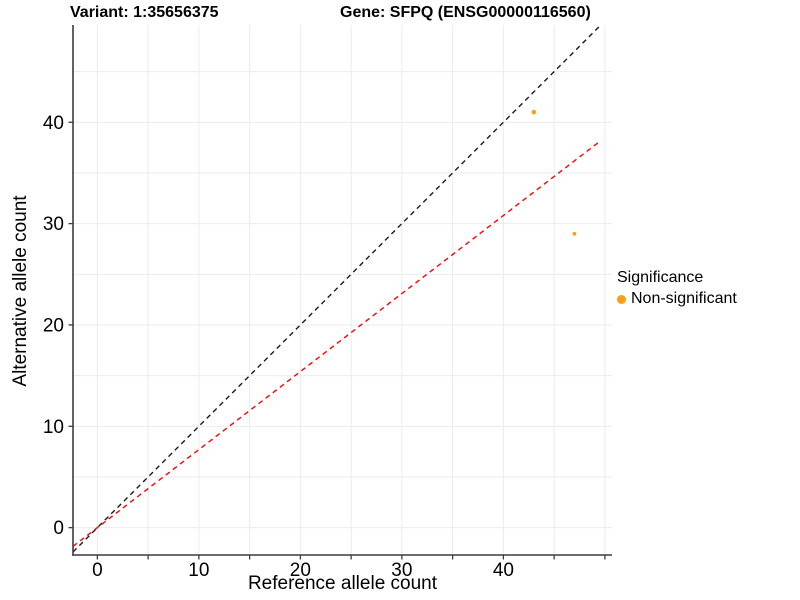 This screenshot has height=600, width=800. I want to click on x-axis-title: Reference allele count, so click(342, 583).